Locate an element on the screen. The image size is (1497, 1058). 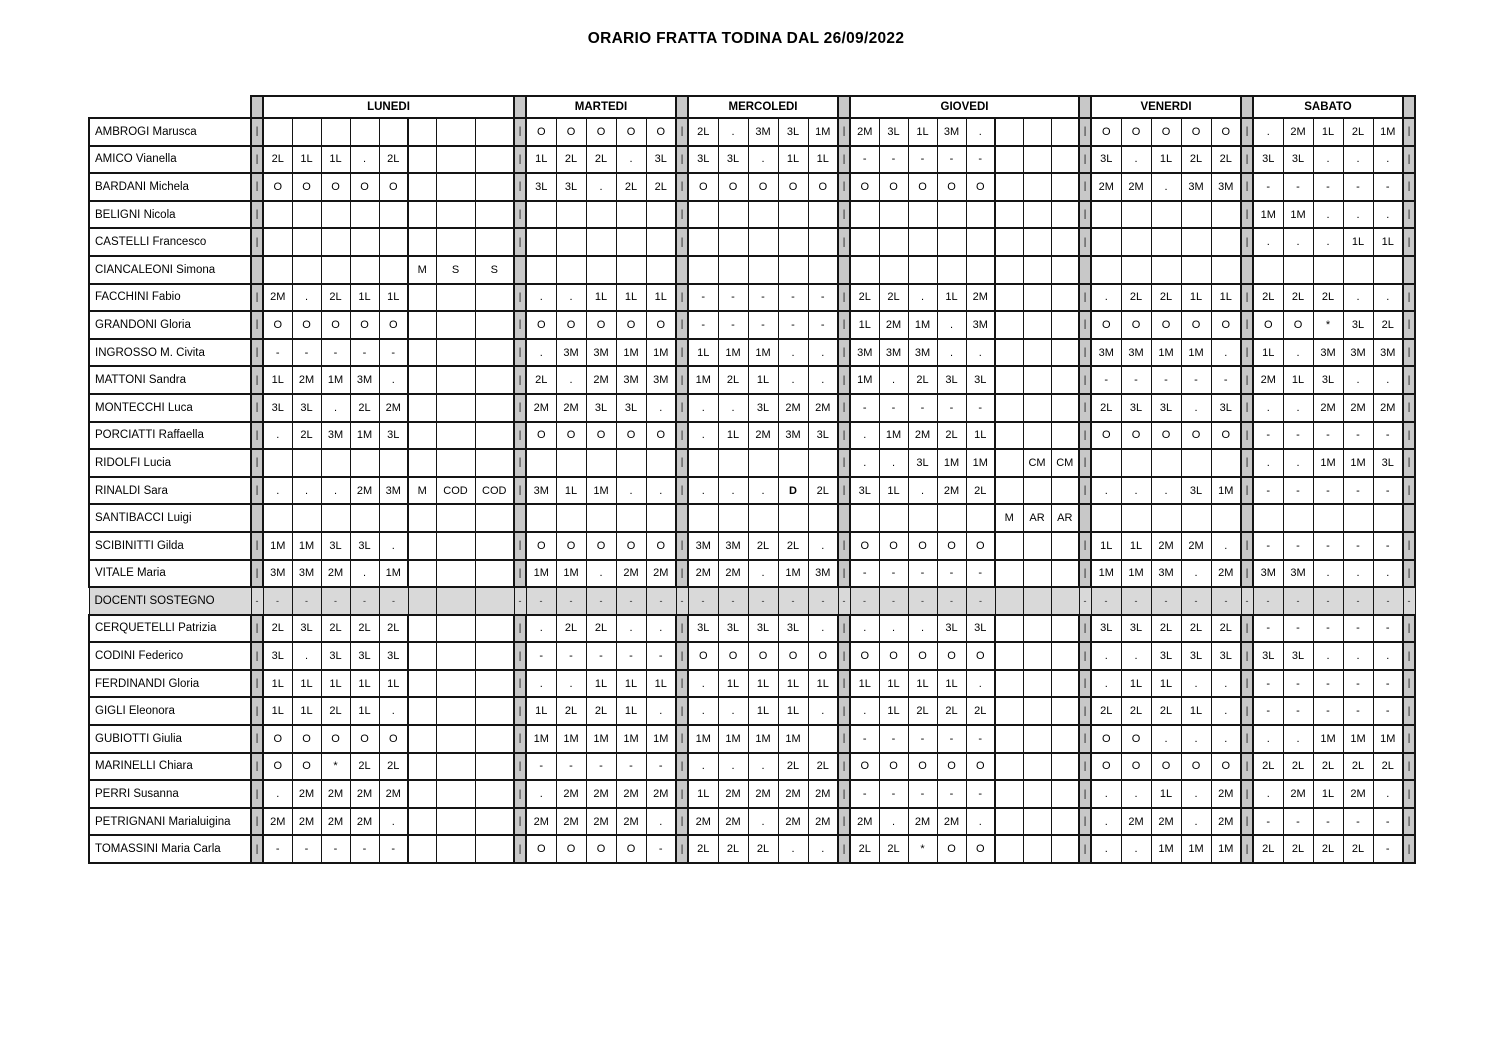
teacher-name: FACCHINI Fabio is located at coordinates (170, 297).